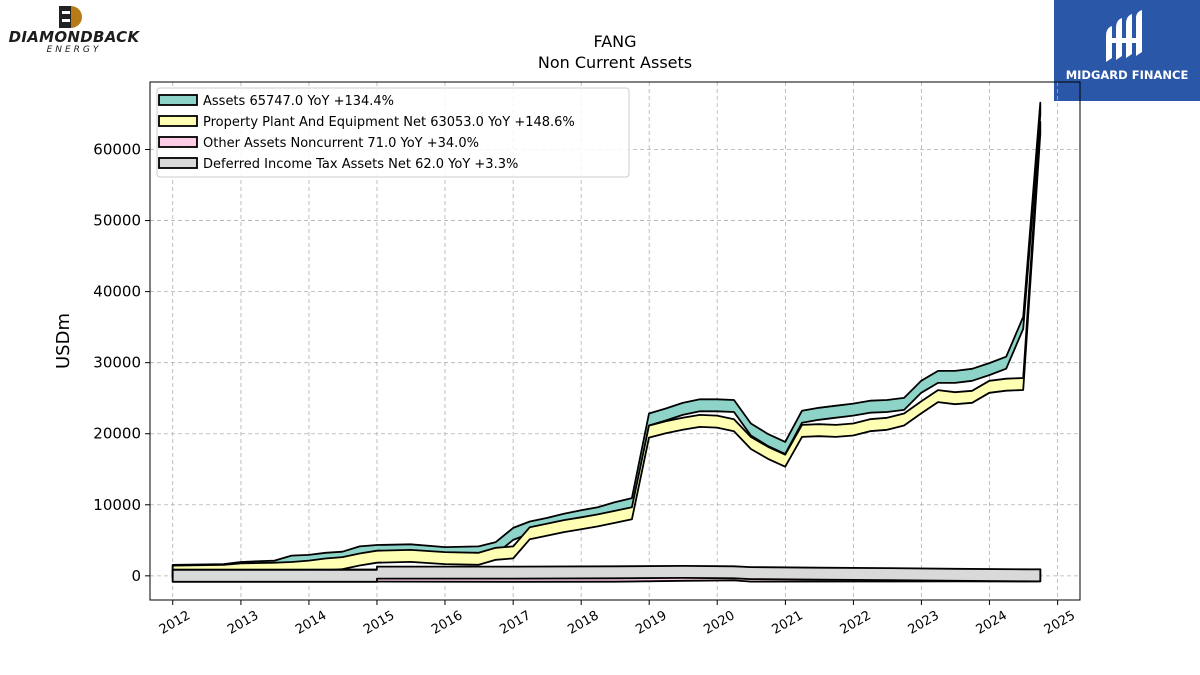 The width and height of the screenshot is (1200, 675). I want to click on midgard-emblem-icon, so click(1124, 36).